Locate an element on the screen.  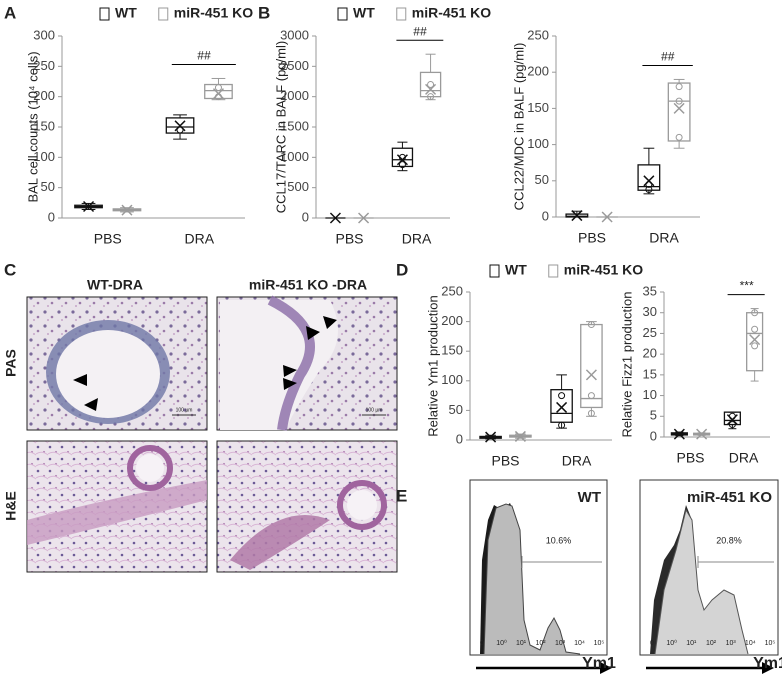
annotation: ## is located at coordinates (204, 56).